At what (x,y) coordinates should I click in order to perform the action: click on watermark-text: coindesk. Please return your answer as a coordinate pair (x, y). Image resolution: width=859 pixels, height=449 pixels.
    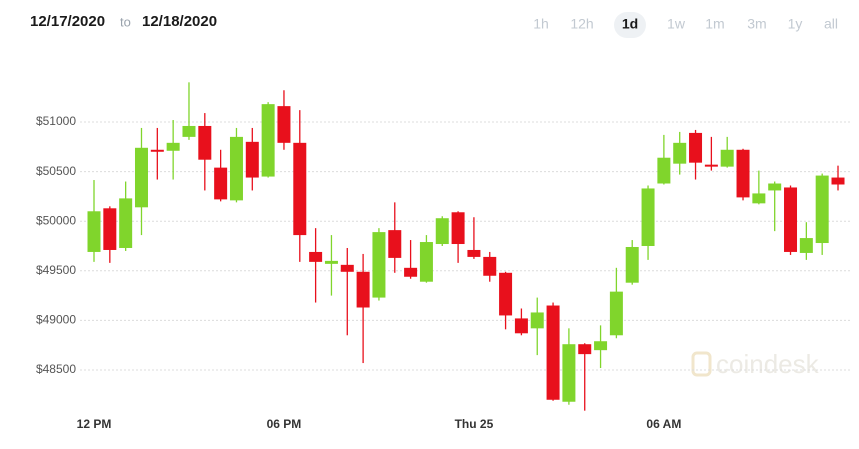
    Looking at the image, I should click on (768, 364).